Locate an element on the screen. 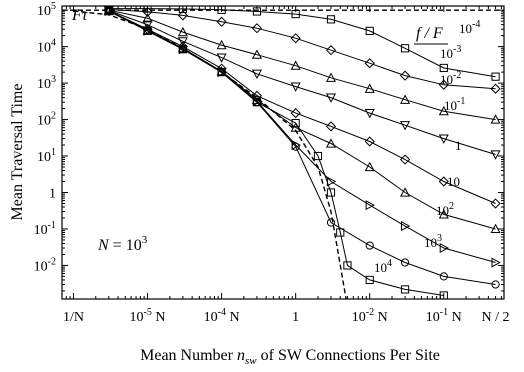 Image resolution: width=524 pixels, height=372 pixels. x-tick-label: 1 is located at coordinates (295, 317).